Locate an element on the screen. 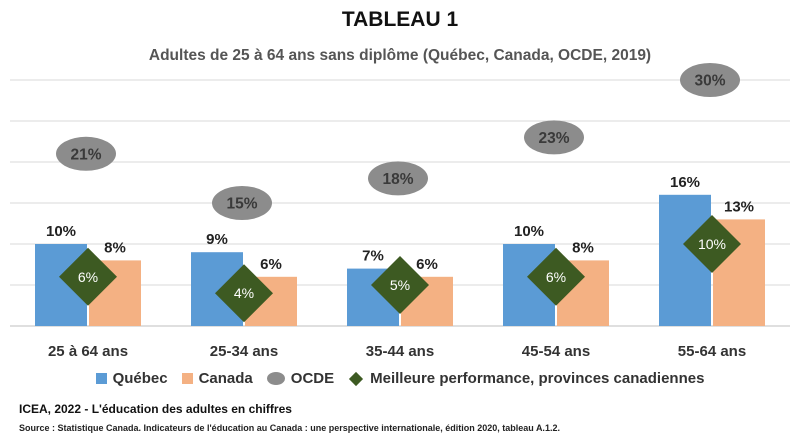 The height and width of the screenshot is (442, 800). legend-item-ocde: OCDE is located at coordinates (300, 378).